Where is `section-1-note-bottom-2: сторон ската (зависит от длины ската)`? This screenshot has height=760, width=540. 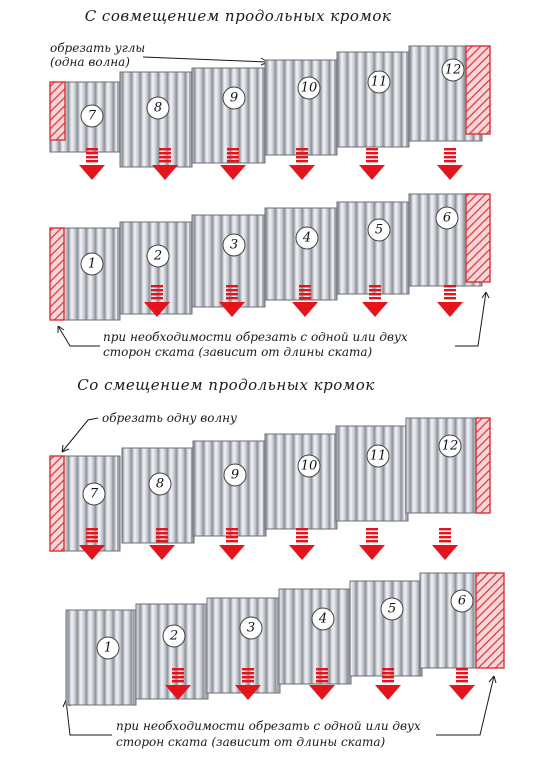
section-1-note-bottom-2: сторон ската (зависит от длины ската) is located at coordinates (238, 352).